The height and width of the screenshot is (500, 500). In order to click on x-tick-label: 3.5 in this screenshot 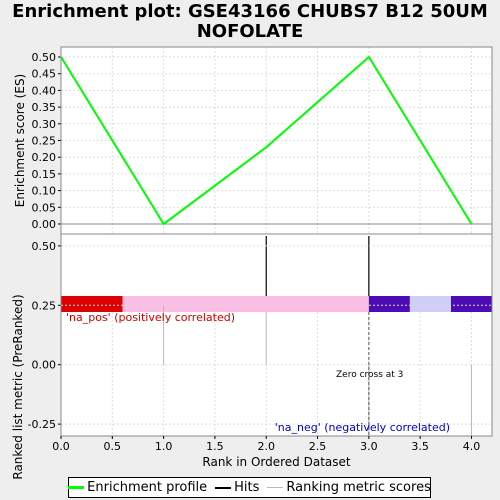, I will do `click(420, 446)`.